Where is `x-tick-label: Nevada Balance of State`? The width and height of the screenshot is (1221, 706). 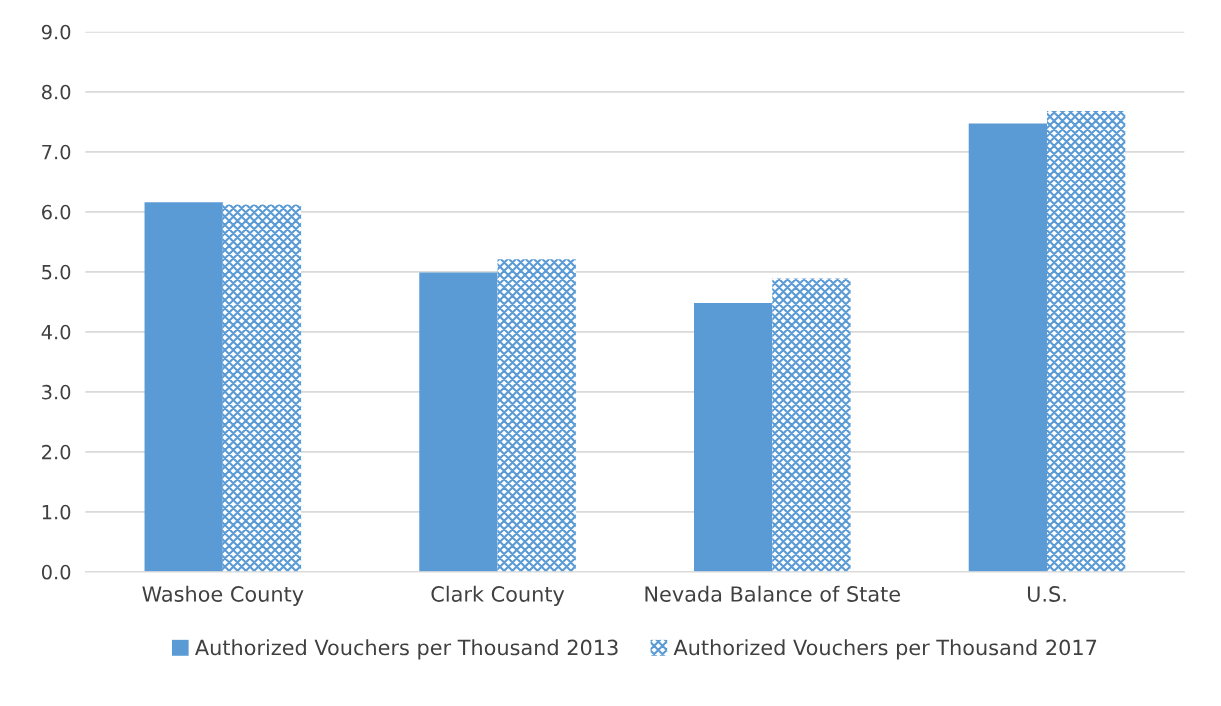
x-tick-label: Nevada Balance of State is located at coordinates (772, 593).